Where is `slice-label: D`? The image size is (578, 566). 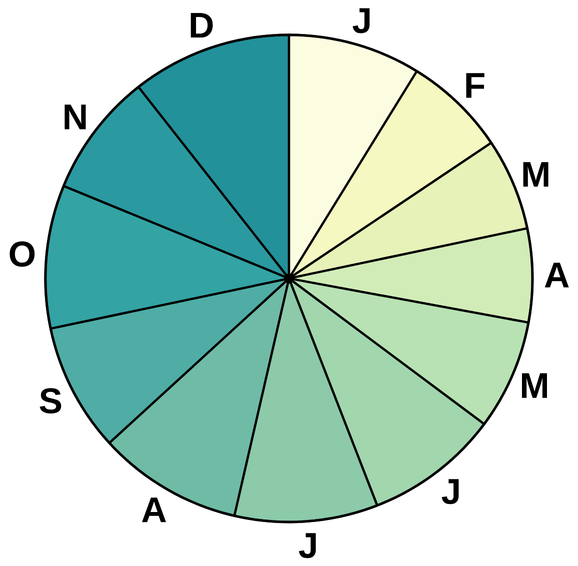 slice-label: D is located at coordinates (201, 25).